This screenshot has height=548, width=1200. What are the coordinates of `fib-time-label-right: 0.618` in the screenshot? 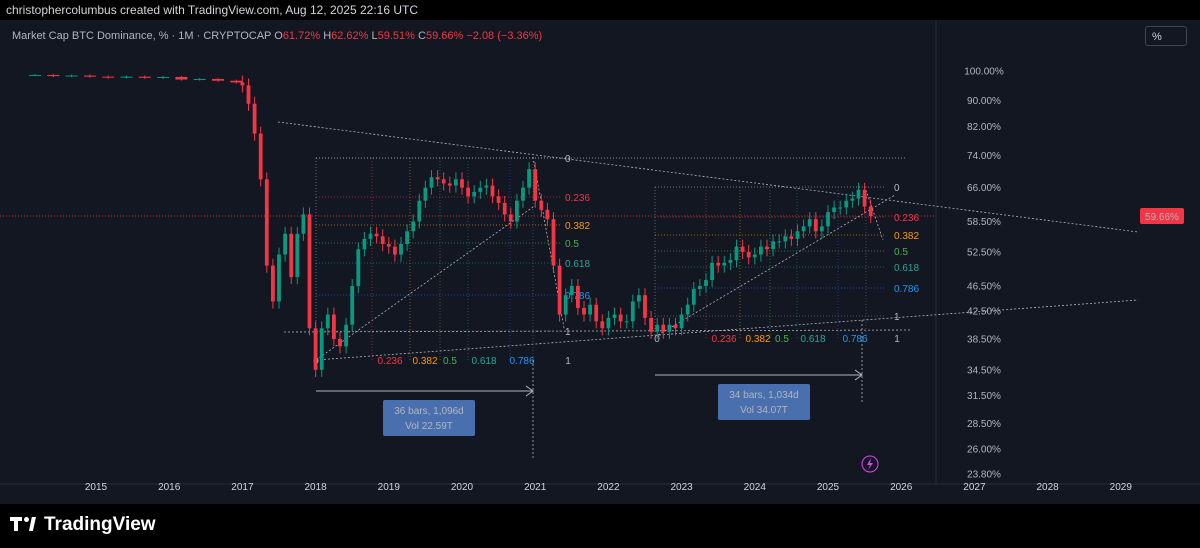 It's located at (812, 339).